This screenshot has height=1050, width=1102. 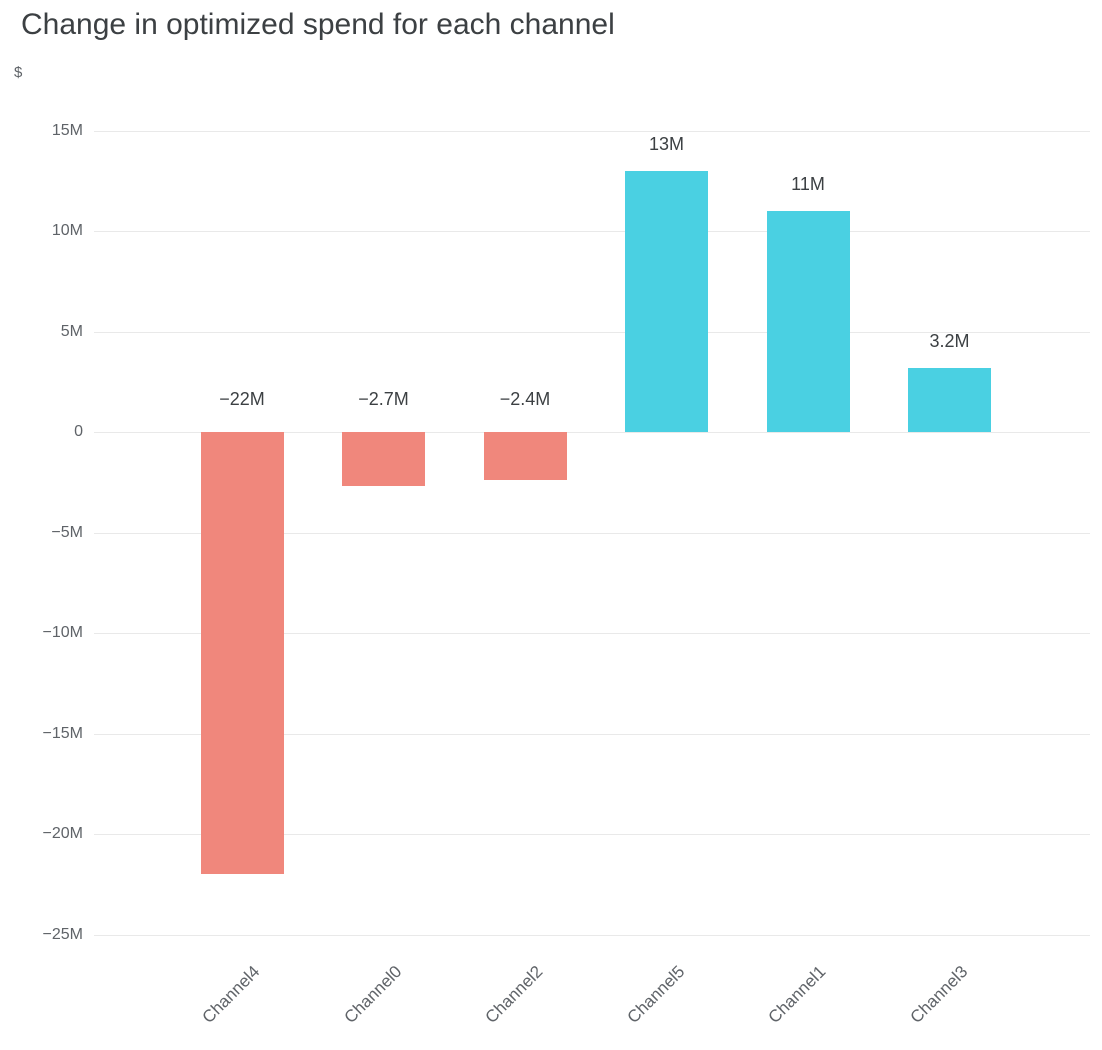 What do you see at coordinates (938, 994) in the screenshot?
I see `x-tick-label: Channel3` at bounding box center [938, 994].